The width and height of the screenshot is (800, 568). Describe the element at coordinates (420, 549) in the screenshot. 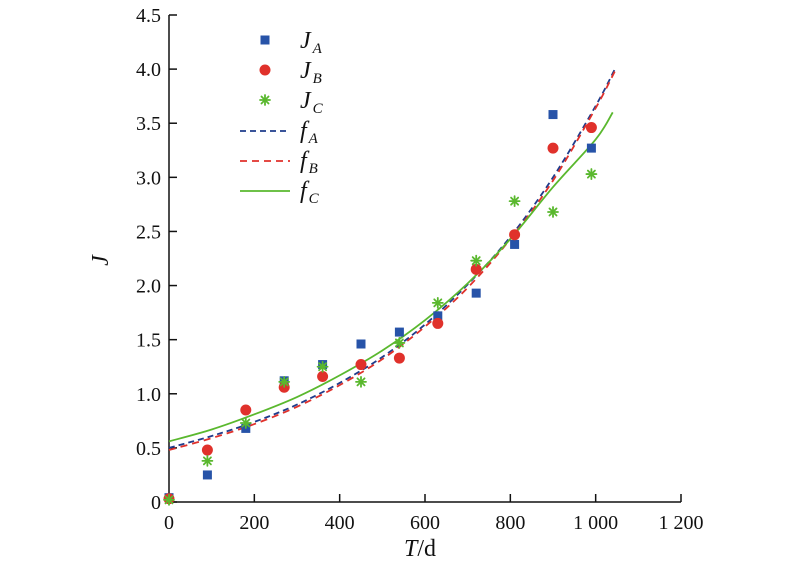

I see `x-axis-label: T/d` at that location.